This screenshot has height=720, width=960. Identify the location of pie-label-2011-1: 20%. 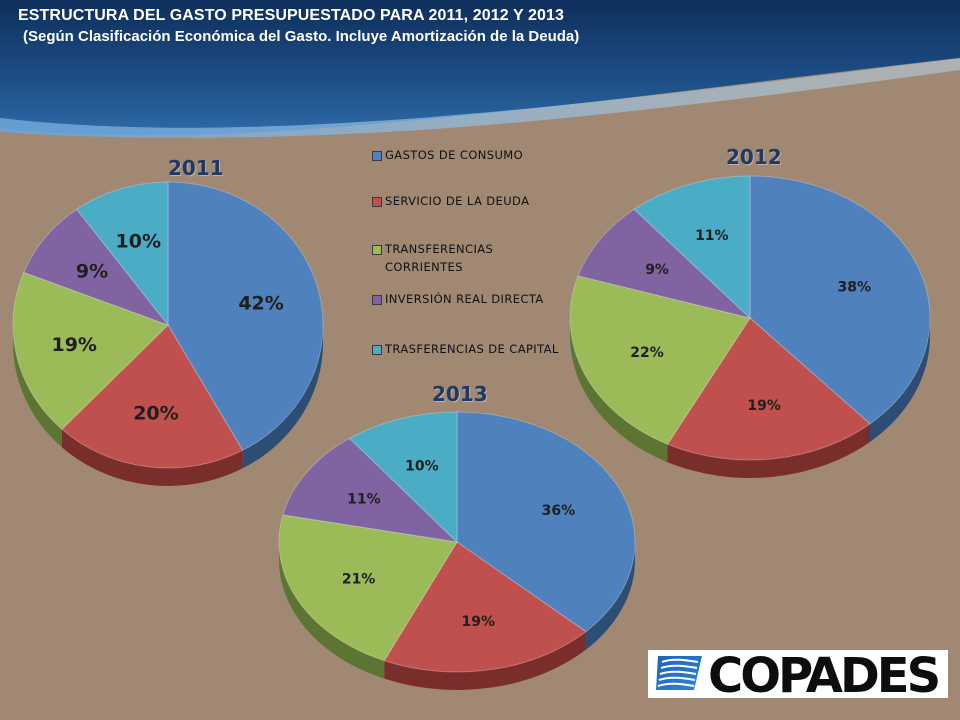
(155, 414).